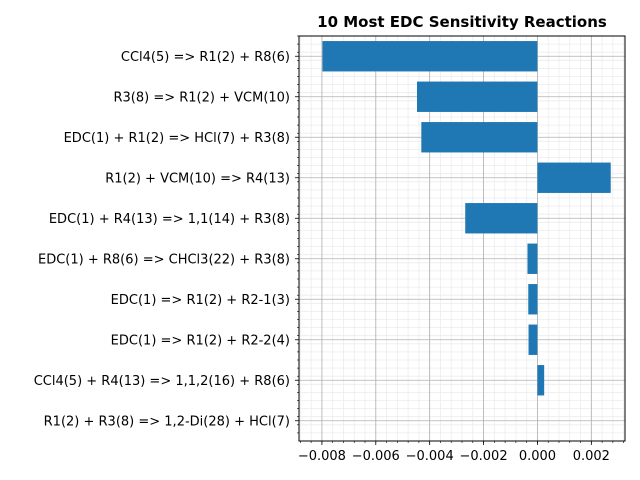 Image resolution: width=640 pixels, height=480 pixels. What do you see at coordinates (537, 456) in the screenshot?
I see `x-tick-label: 0.000` at bounding box center [537, 456].